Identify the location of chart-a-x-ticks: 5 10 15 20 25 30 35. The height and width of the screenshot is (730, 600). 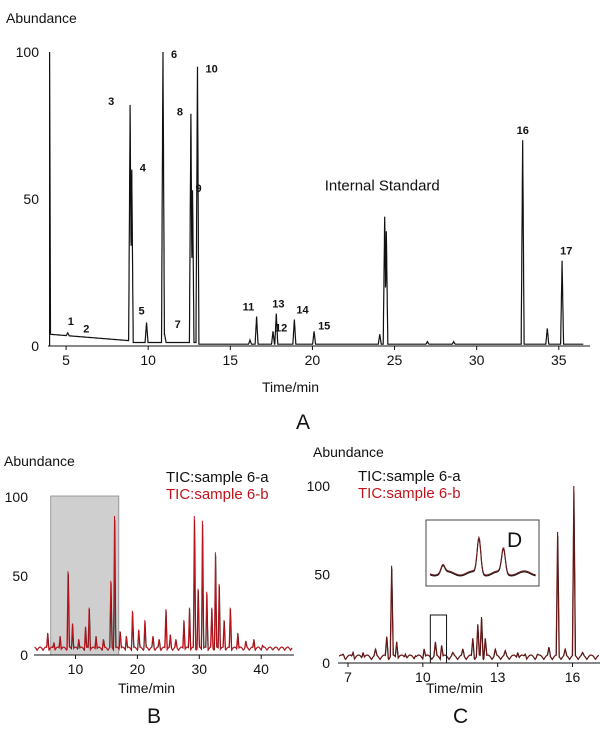
(314, 357).